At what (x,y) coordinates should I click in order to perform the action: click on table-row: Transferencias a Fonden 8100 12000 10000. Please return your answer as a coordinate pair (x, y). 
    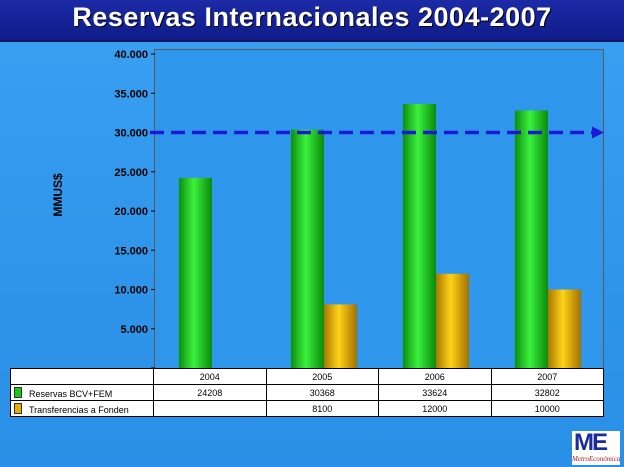
    Looking at the image, I should click on (307, 408).